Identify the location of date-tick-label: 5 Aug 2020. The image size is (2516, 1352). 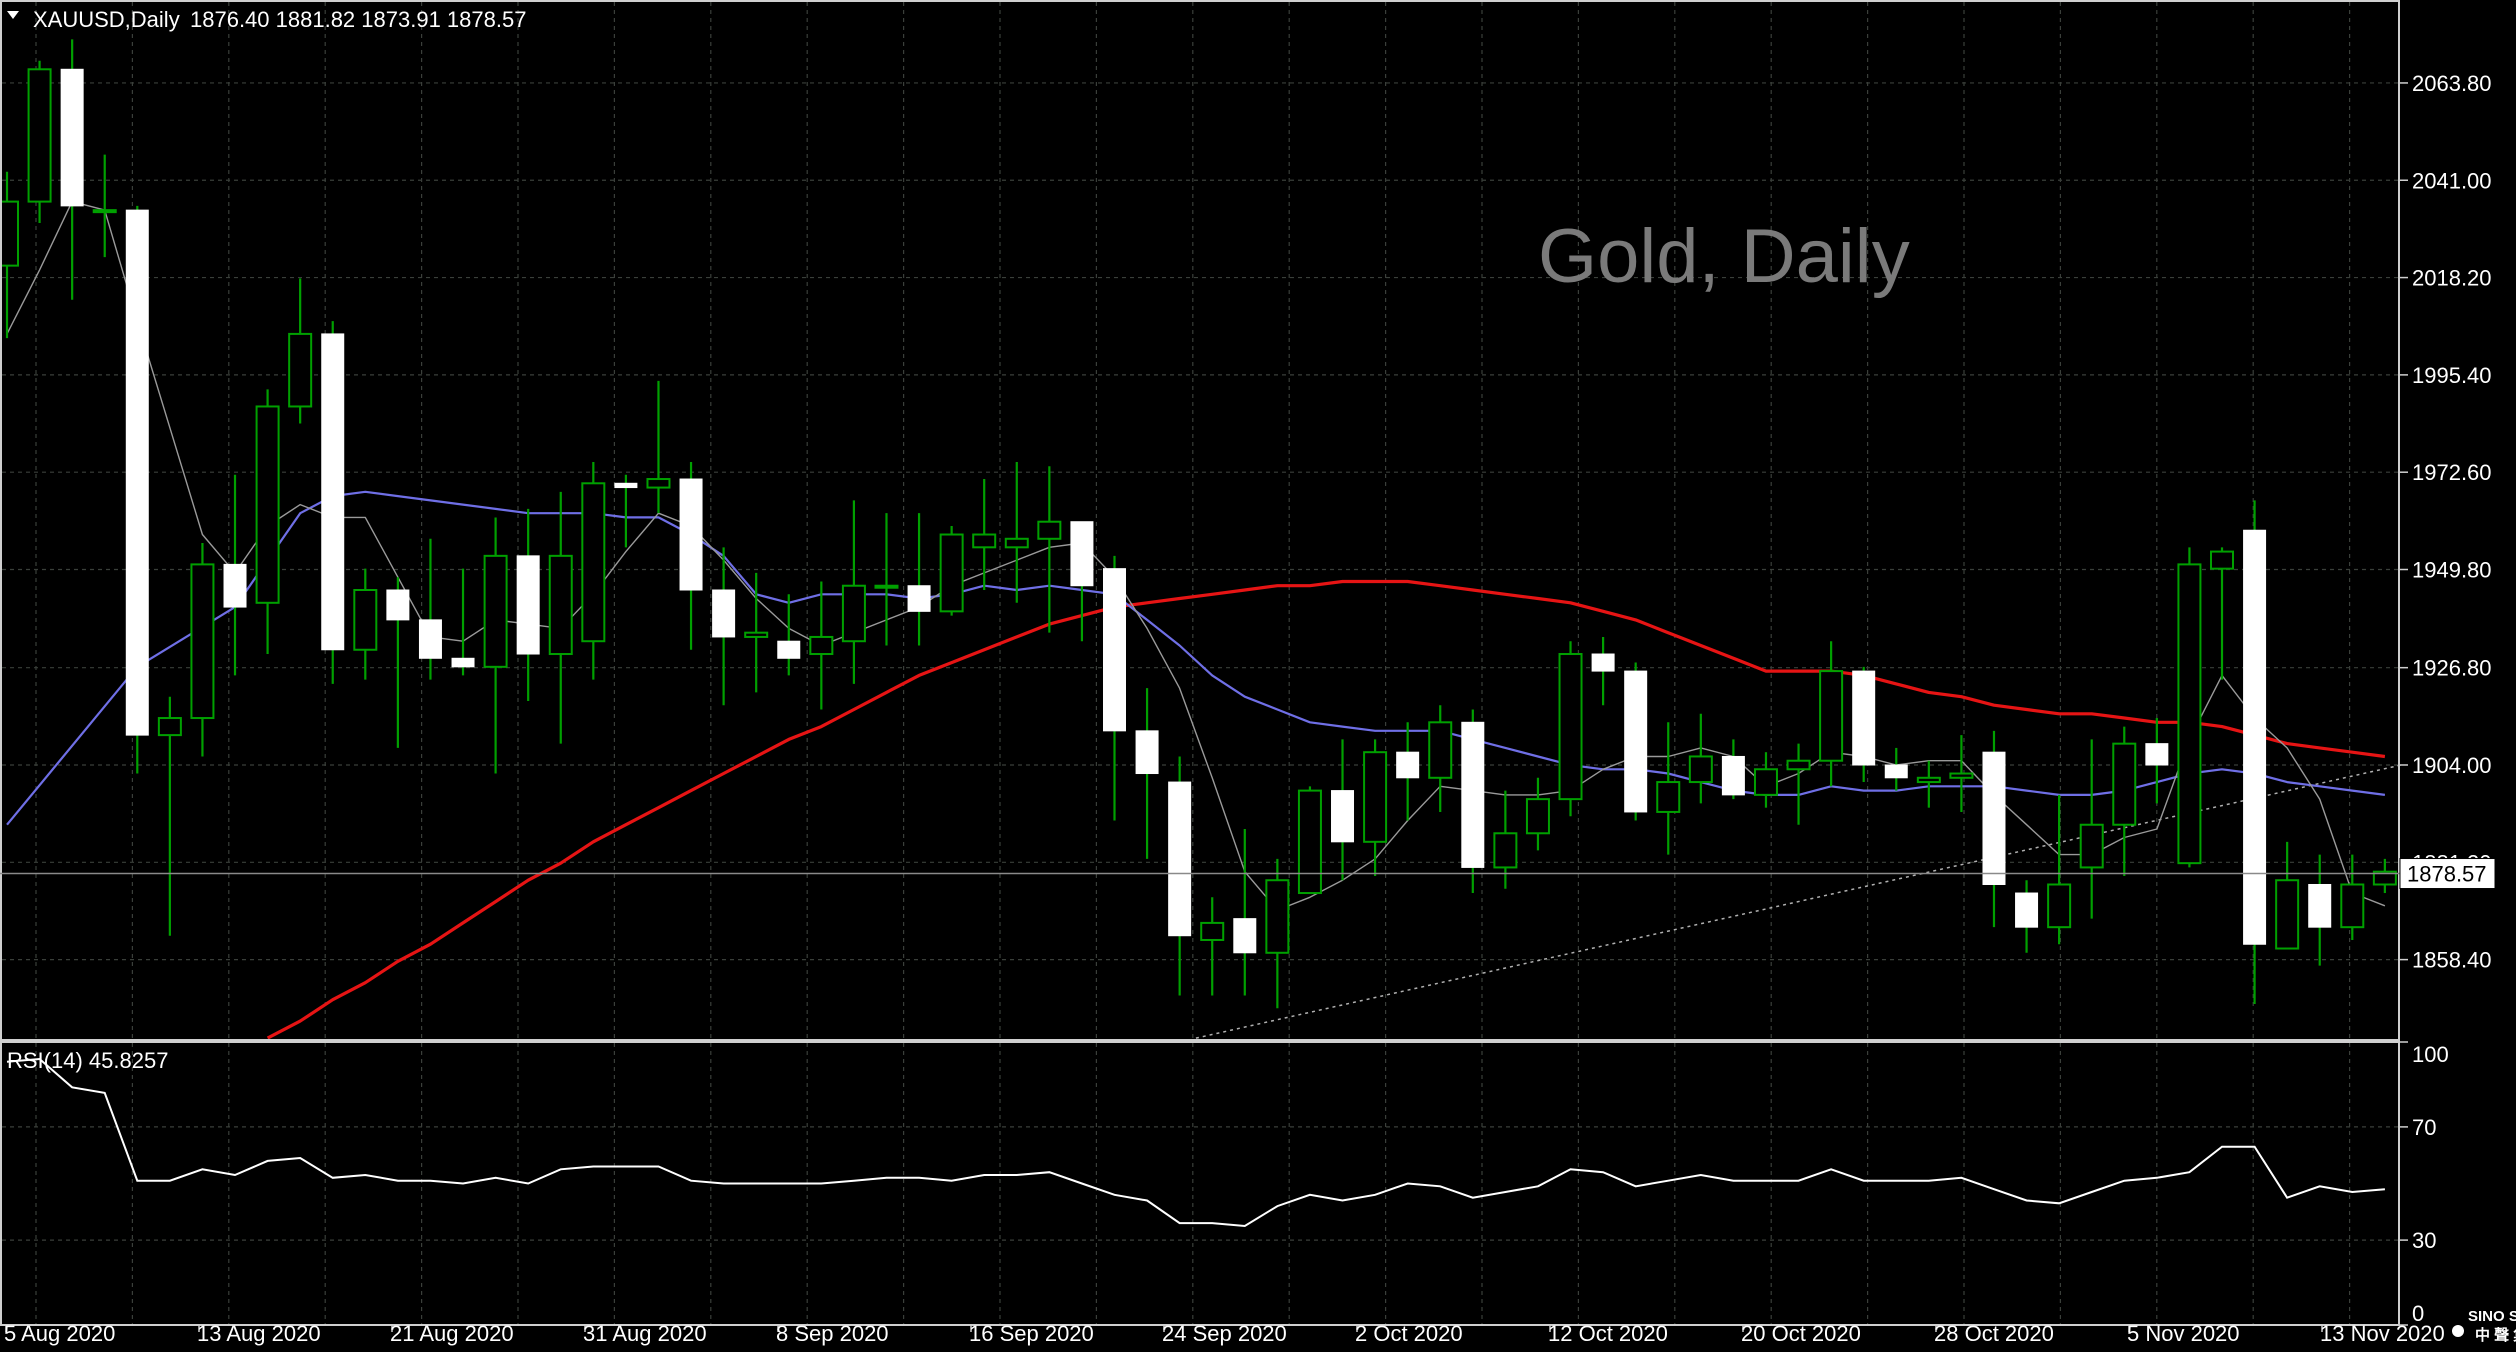
(59, 1333).